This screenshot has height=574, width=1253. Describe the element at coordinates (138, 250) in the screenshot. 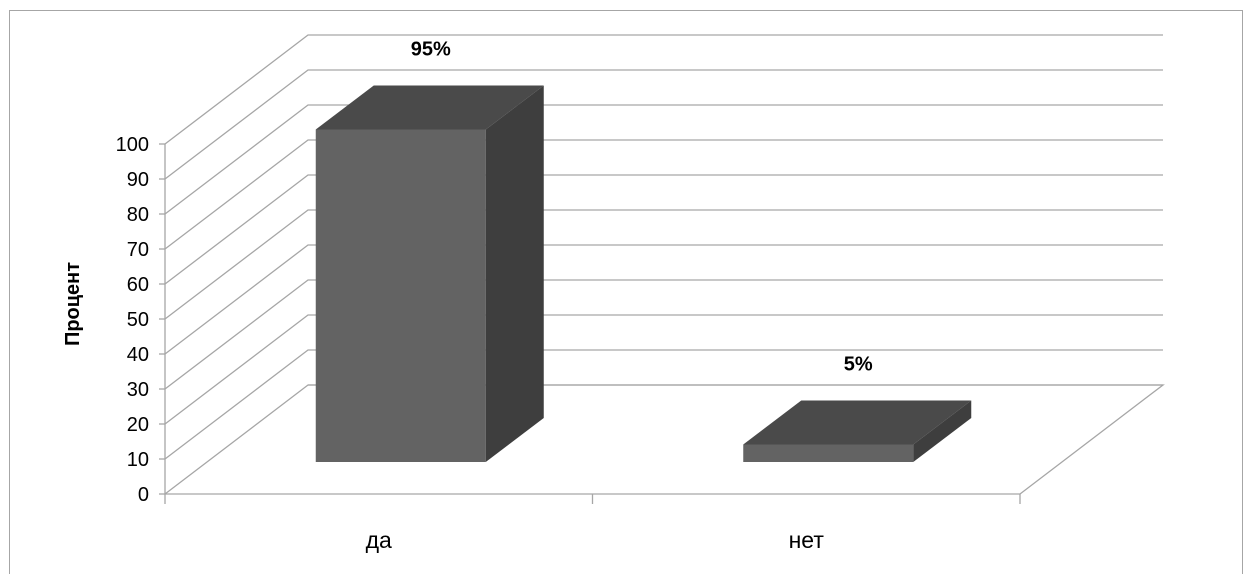

I see `y-tick-label-70: 70` at that location.